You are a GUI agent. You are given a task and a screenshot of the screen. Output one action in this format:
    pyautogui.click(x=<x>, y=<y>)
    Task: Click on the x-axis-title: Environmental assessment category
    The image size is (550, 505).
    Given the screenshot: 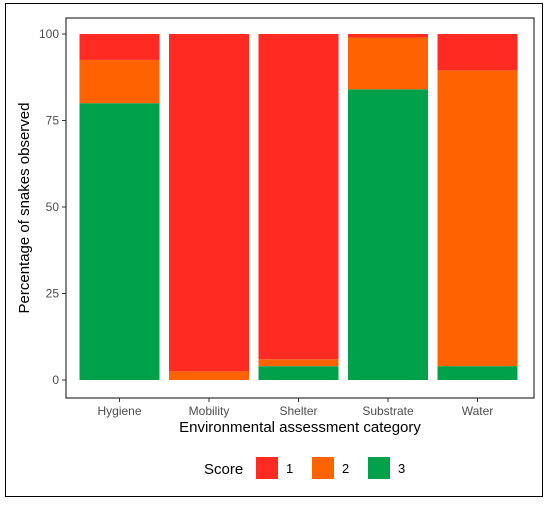 What is the action you would take?
    pyautogui.click(x=300, y=427)
    